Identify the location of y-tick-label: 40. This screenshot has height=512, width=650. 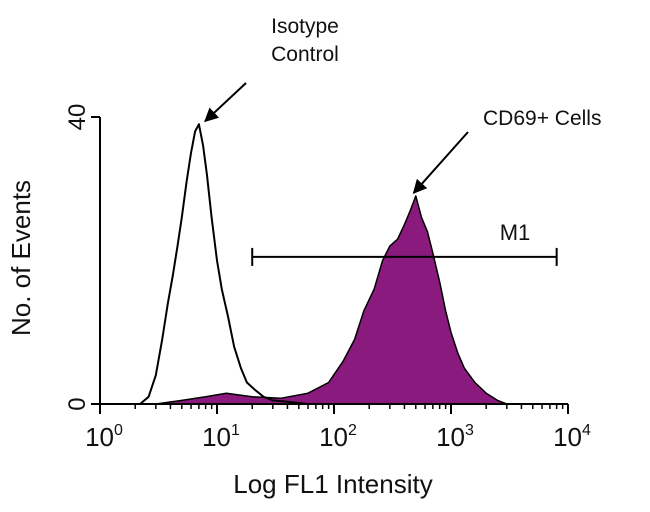
(77, 117).